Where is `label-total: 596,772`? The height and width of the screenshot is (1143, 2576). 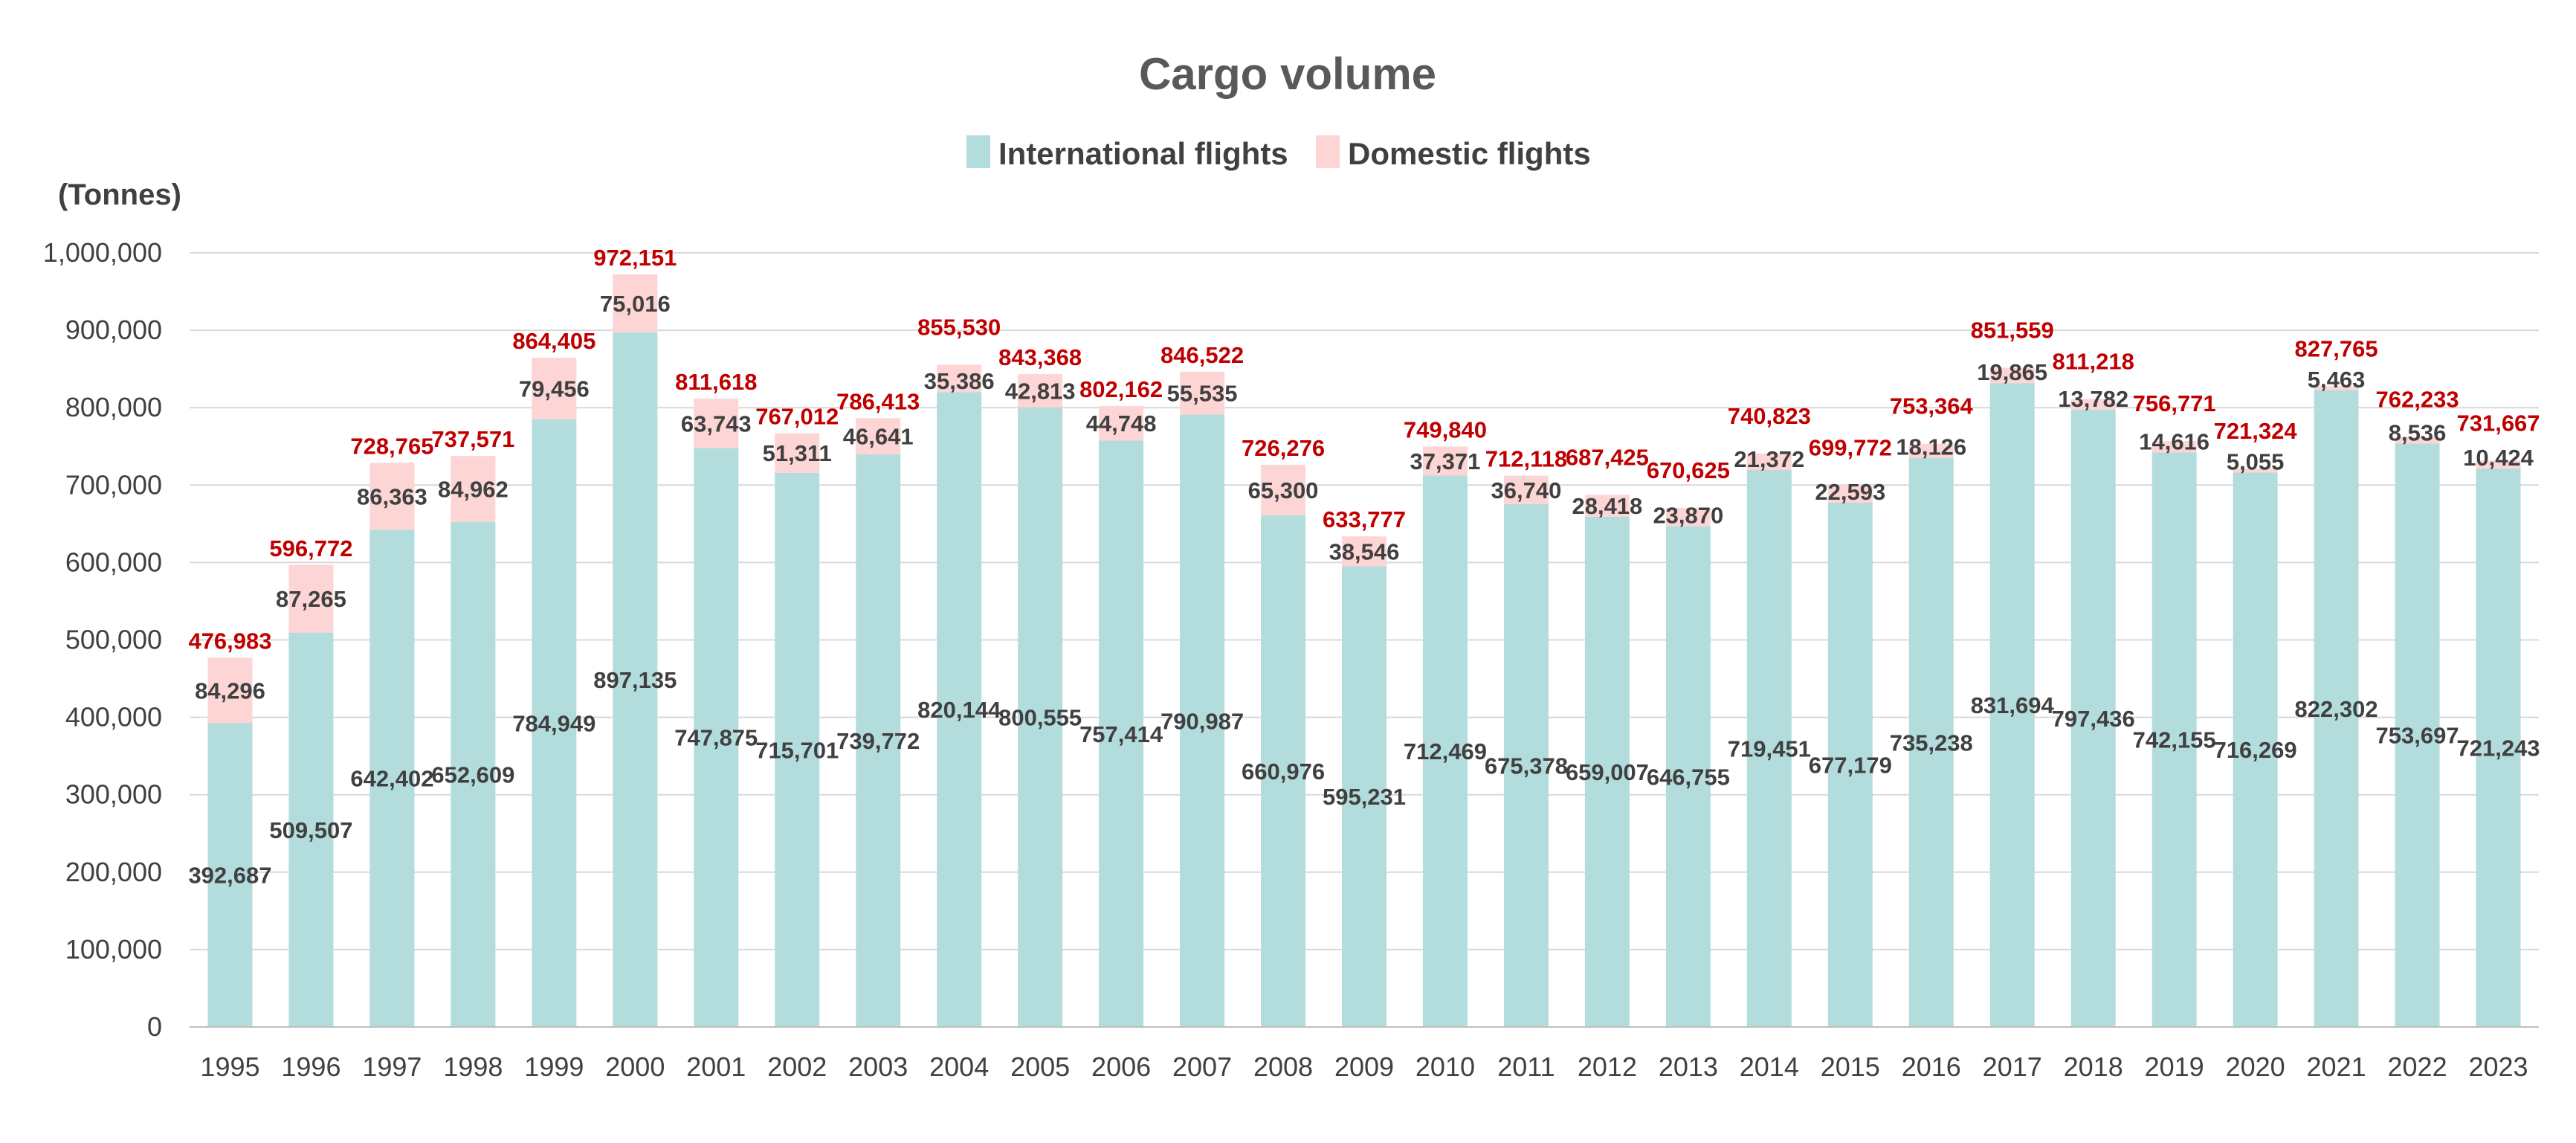
label-total: 596,772 is located at coordinates (310, 548).